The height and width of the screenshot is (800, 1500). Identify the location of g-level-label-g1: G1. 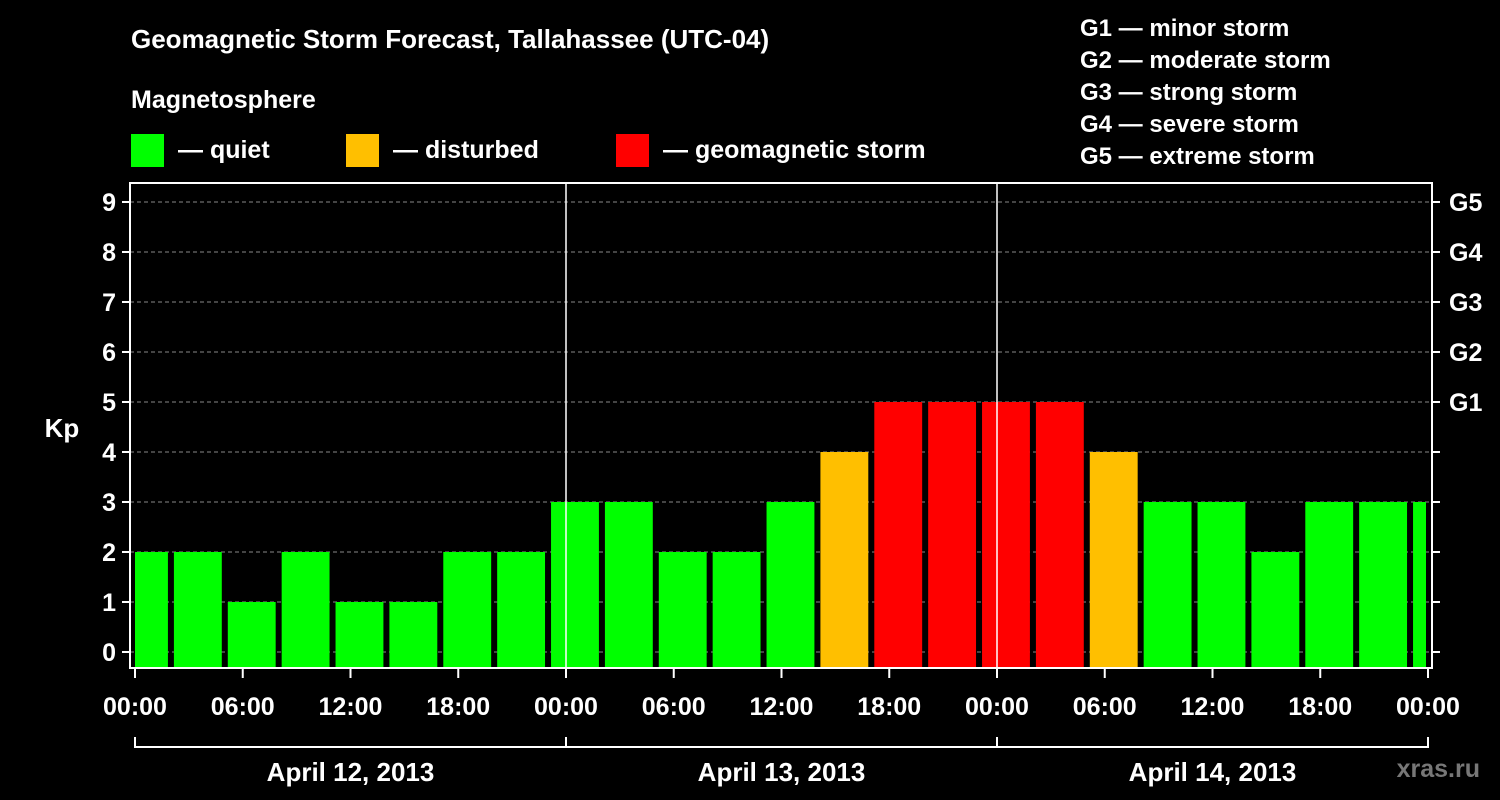
(1465, 403).